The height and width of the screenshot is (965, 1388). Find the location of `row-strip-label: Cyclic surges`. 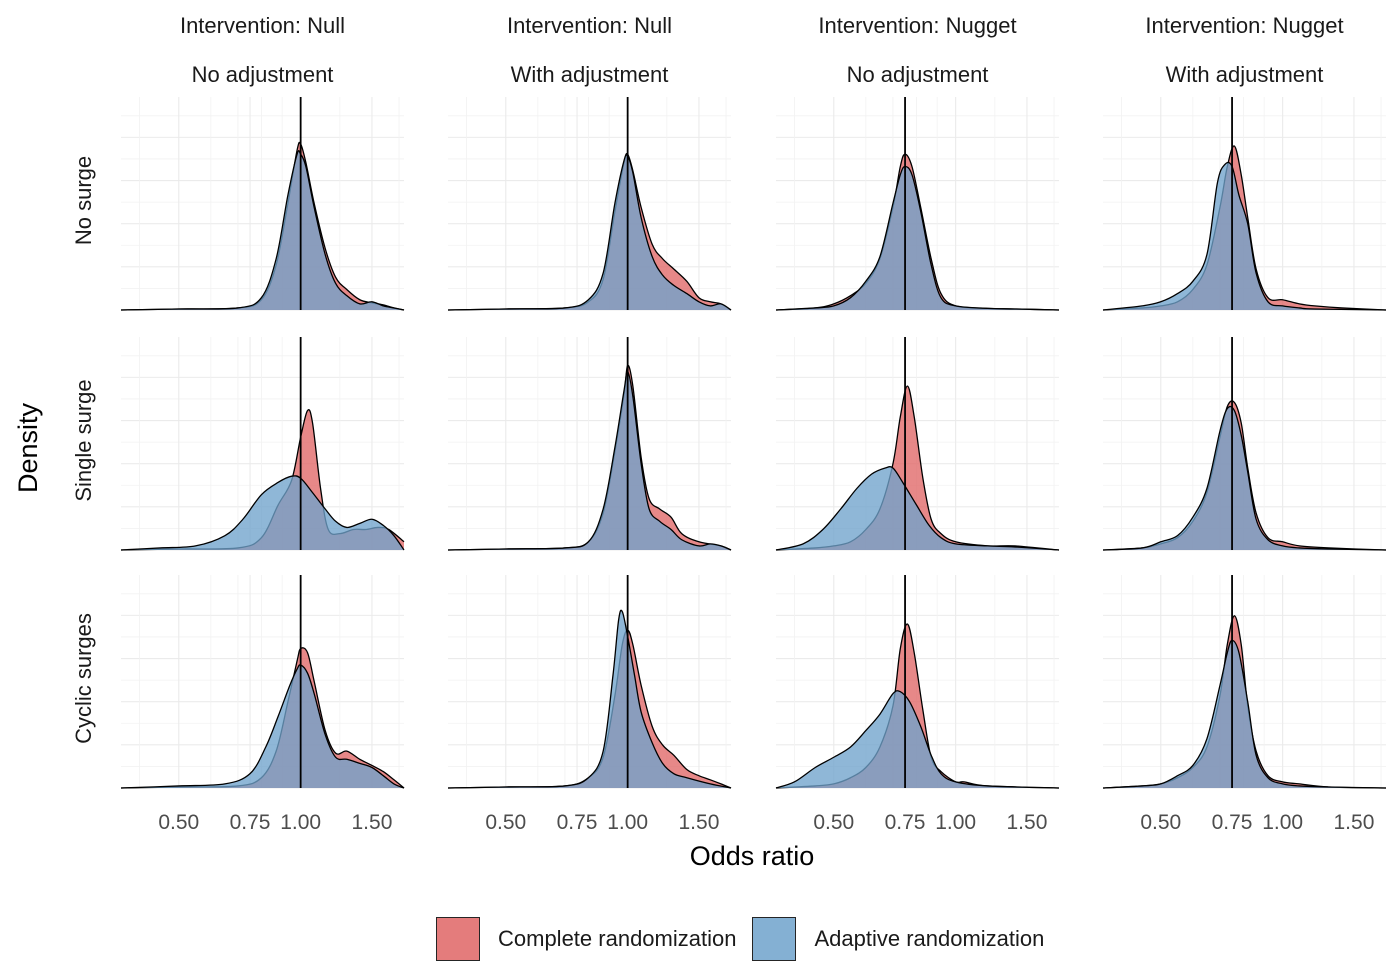

row-strip-label: Cyclic surges is located at coordinates (83, 678).